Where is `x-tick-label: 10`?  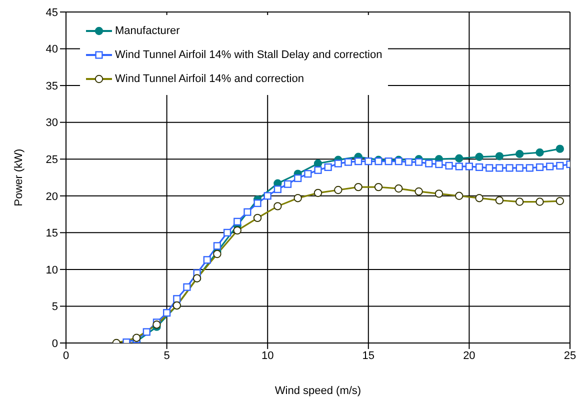 x-tick-label: 10 is located at coordinates (267, 356).